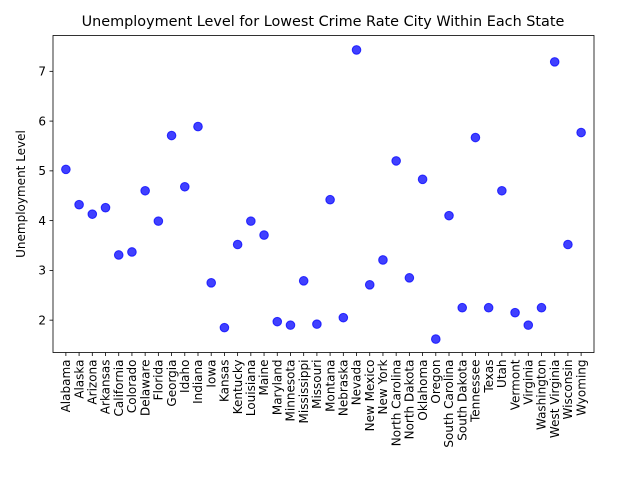 The width and height of the screenshot is (640, 480). I want to click on x-tick-label: Delaware, so click(145, 388).